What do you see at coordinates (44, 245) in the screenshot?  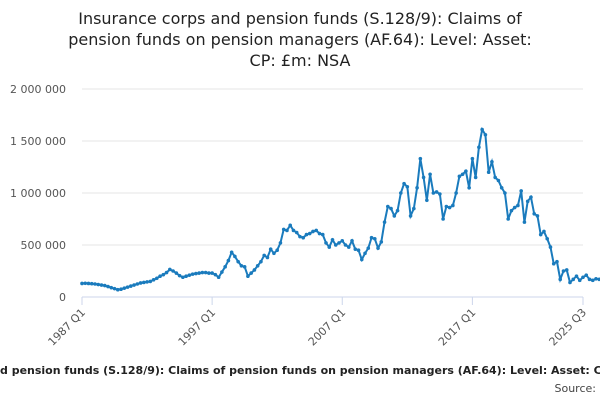 I see `y-tick-label: 500 000` at bounding box center [44, 245].